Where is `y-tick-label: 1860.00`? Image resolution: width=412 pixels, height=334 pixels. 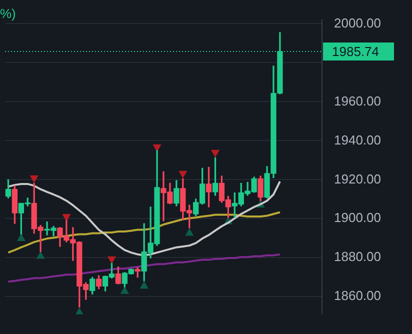
y-tick-label: 1860.00 is located at coordinates (357, 296).